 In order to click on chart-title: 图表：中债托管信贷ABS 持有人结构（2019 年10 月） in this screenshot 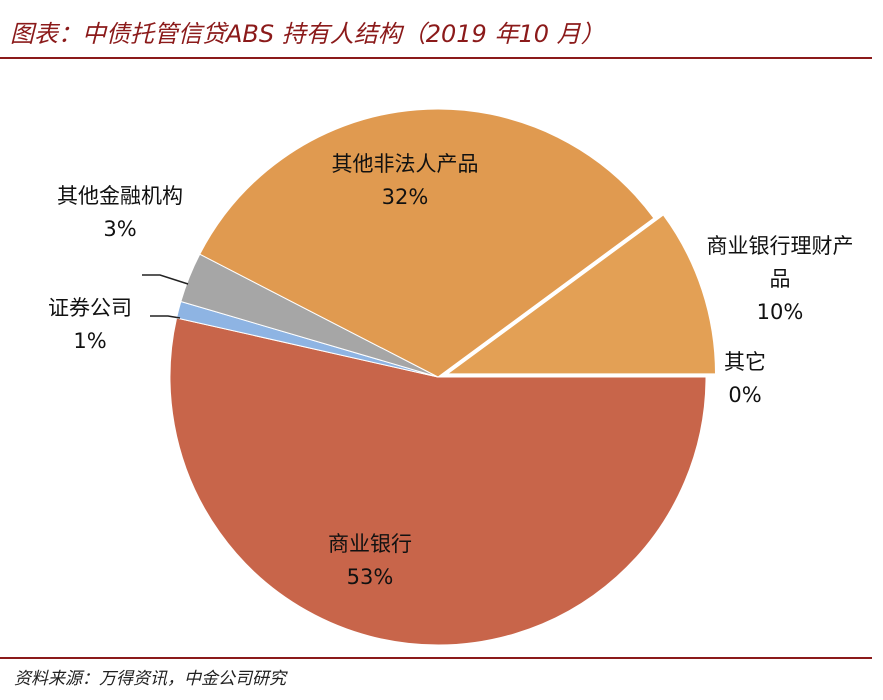, I will do `click(307, 34)`.